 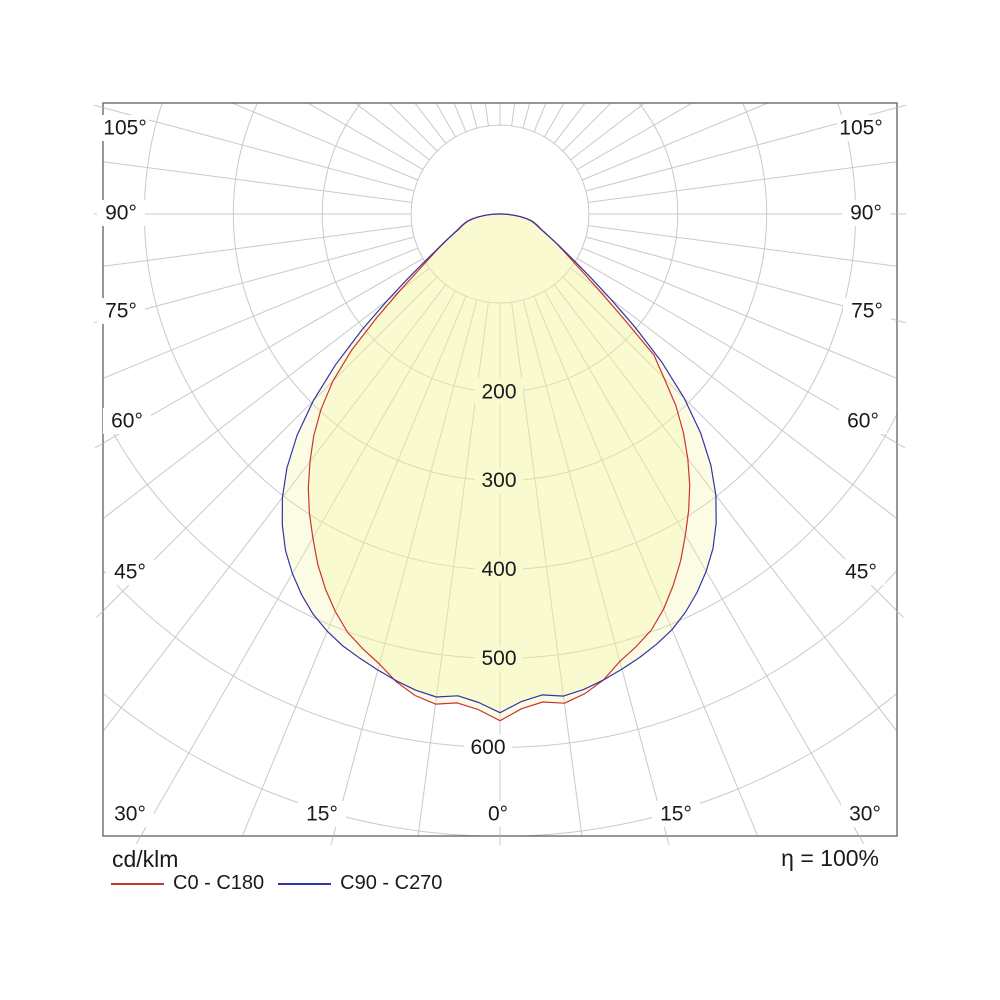 What do you see at coordinates (830, 858) in the screenshot?
I see `efficiency-label: η = 100%` at bounding box center [830, 858].